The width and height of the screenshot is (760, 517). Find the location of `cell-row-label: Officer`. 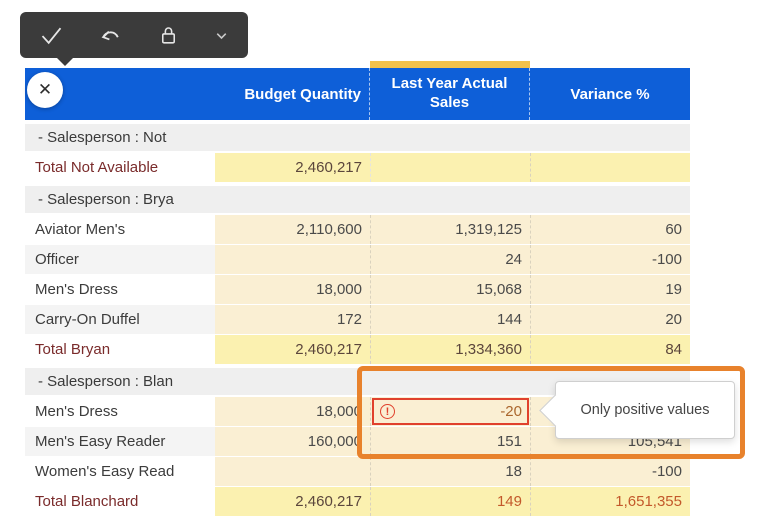

cell-row-label: Officer is located at coordinates (120, 259).